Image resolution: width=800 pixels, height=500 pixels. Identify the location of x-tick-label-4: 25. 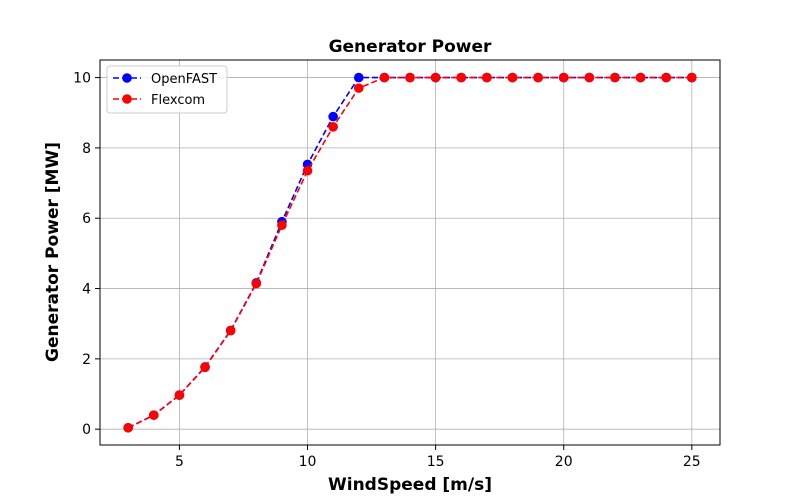
(692, 462).